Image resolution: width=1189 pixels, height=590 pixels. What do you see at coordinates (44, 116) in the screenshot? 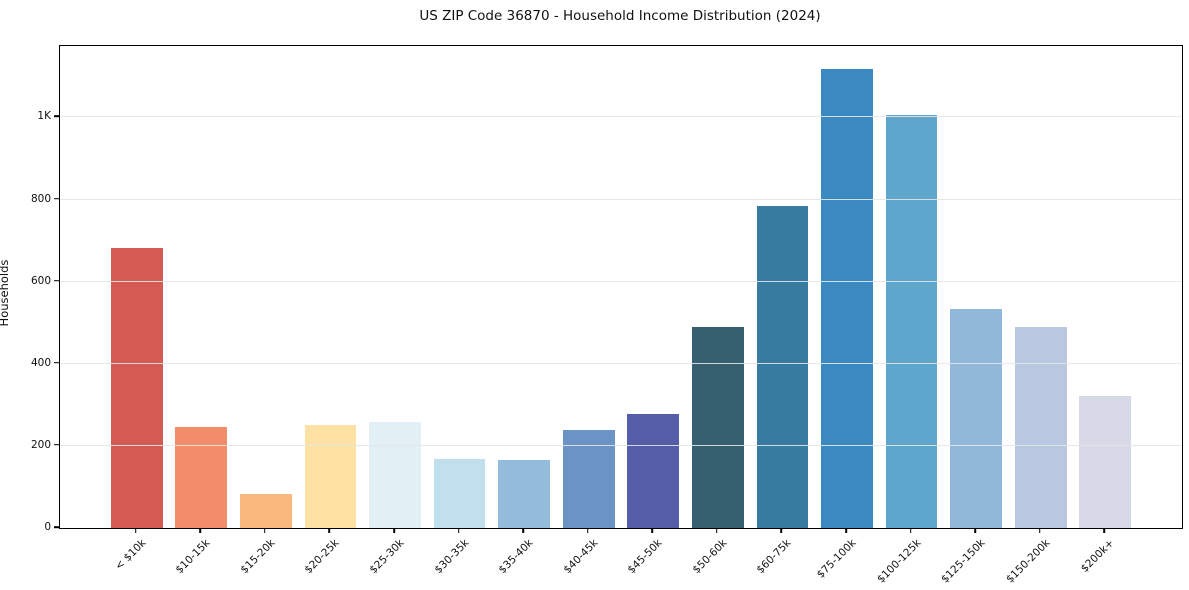
I see `y-tick-label-1K: 1K` at bounding box center [44, 116].